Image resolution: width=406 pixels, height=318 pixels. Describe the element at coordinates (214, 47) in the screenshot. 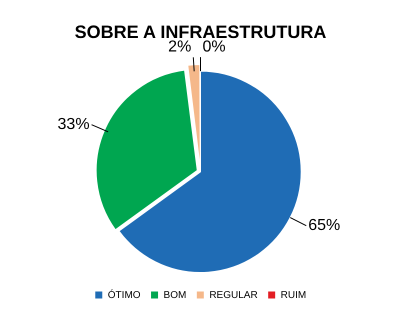

I see `text: 0%` at that location.